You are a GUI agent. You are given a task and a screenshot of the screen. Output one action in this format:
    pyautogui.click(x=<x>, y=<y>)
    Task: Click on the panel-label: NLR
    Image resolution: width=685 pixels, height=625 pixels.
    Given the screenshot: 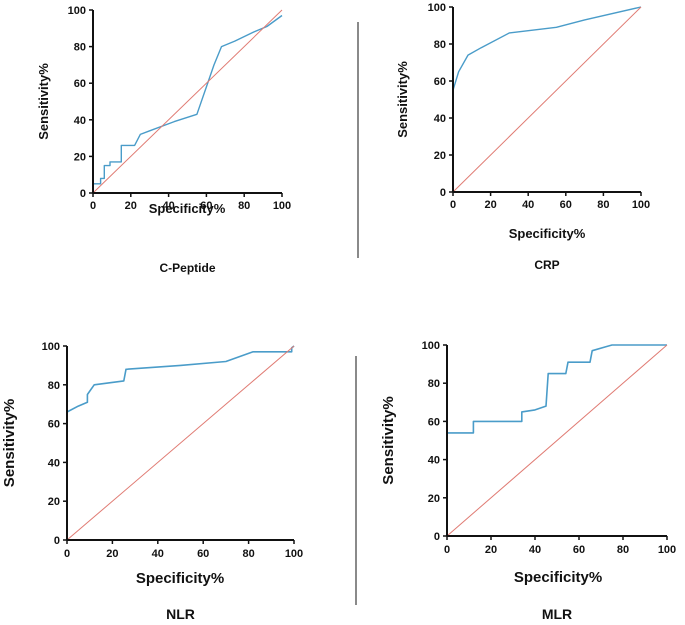 What is the action you would take?
    pyautogui.click(x=180, y=614)
    